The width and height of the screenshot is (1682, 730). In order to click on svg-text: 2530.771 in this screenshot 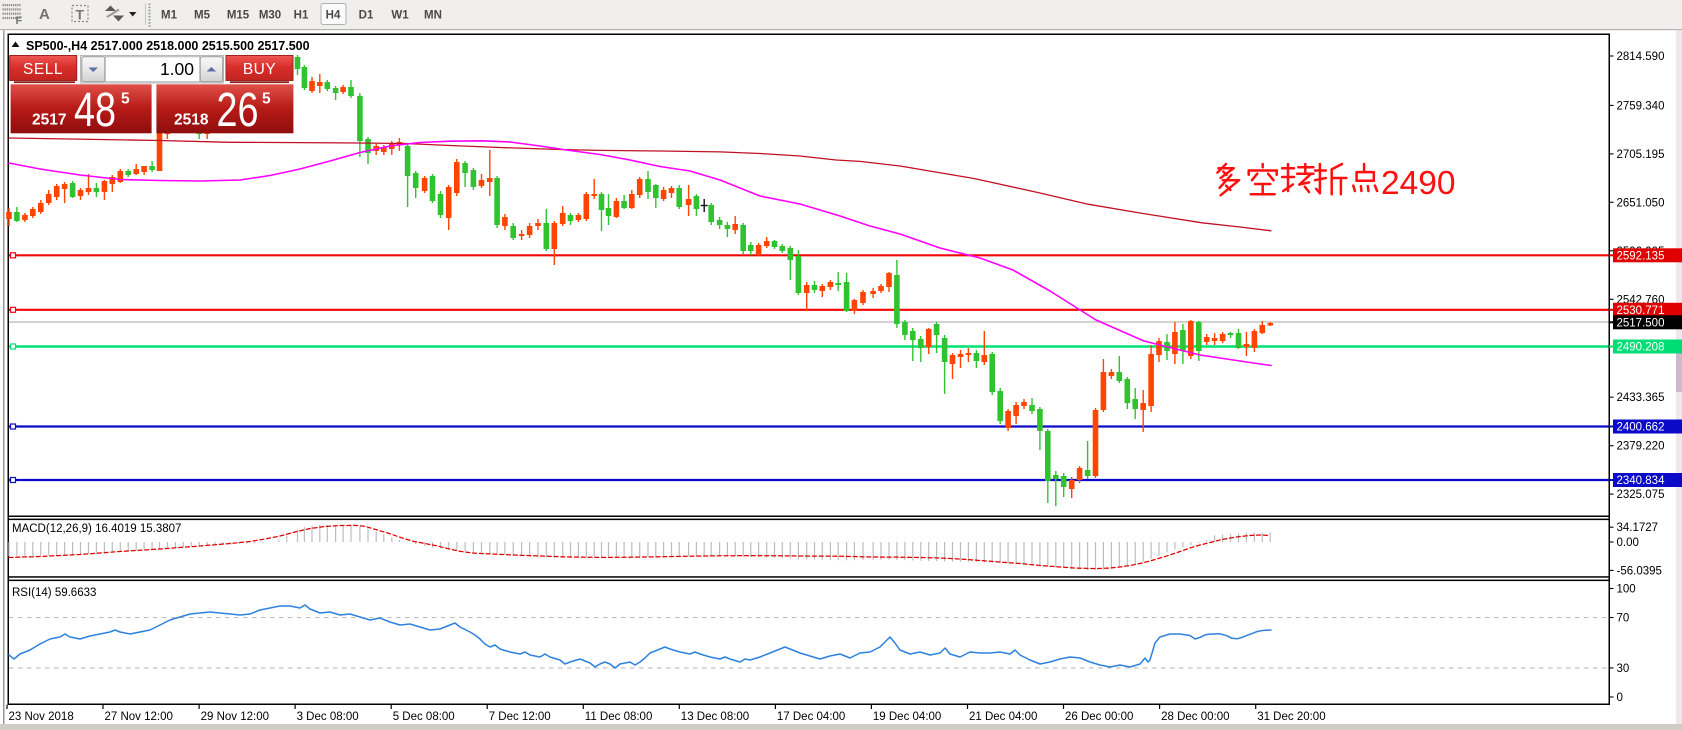, I will do `click(1641, 311)`.